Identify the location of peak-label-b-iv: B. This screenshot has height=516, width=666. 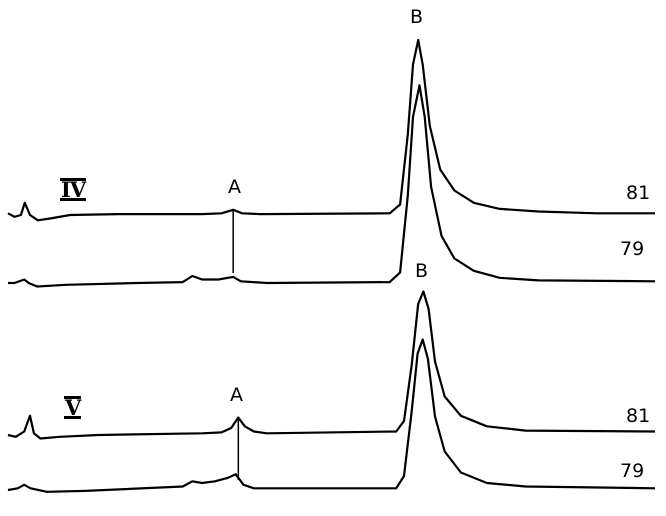
(417, 17).